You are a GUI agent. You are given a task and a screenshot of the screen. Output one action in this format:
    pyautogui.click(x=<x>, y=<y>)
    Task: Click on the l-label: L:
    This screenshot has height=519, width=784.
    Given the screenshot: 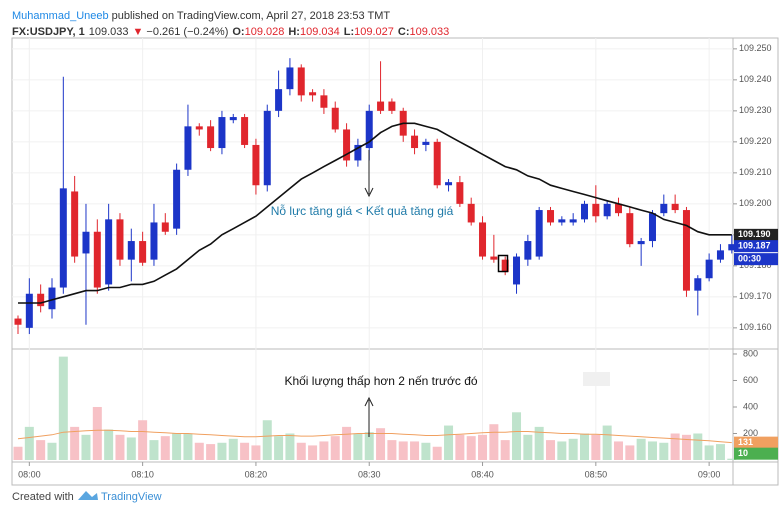 What is the action you would take?
    pyautogui.click(x=349, y=32)
    